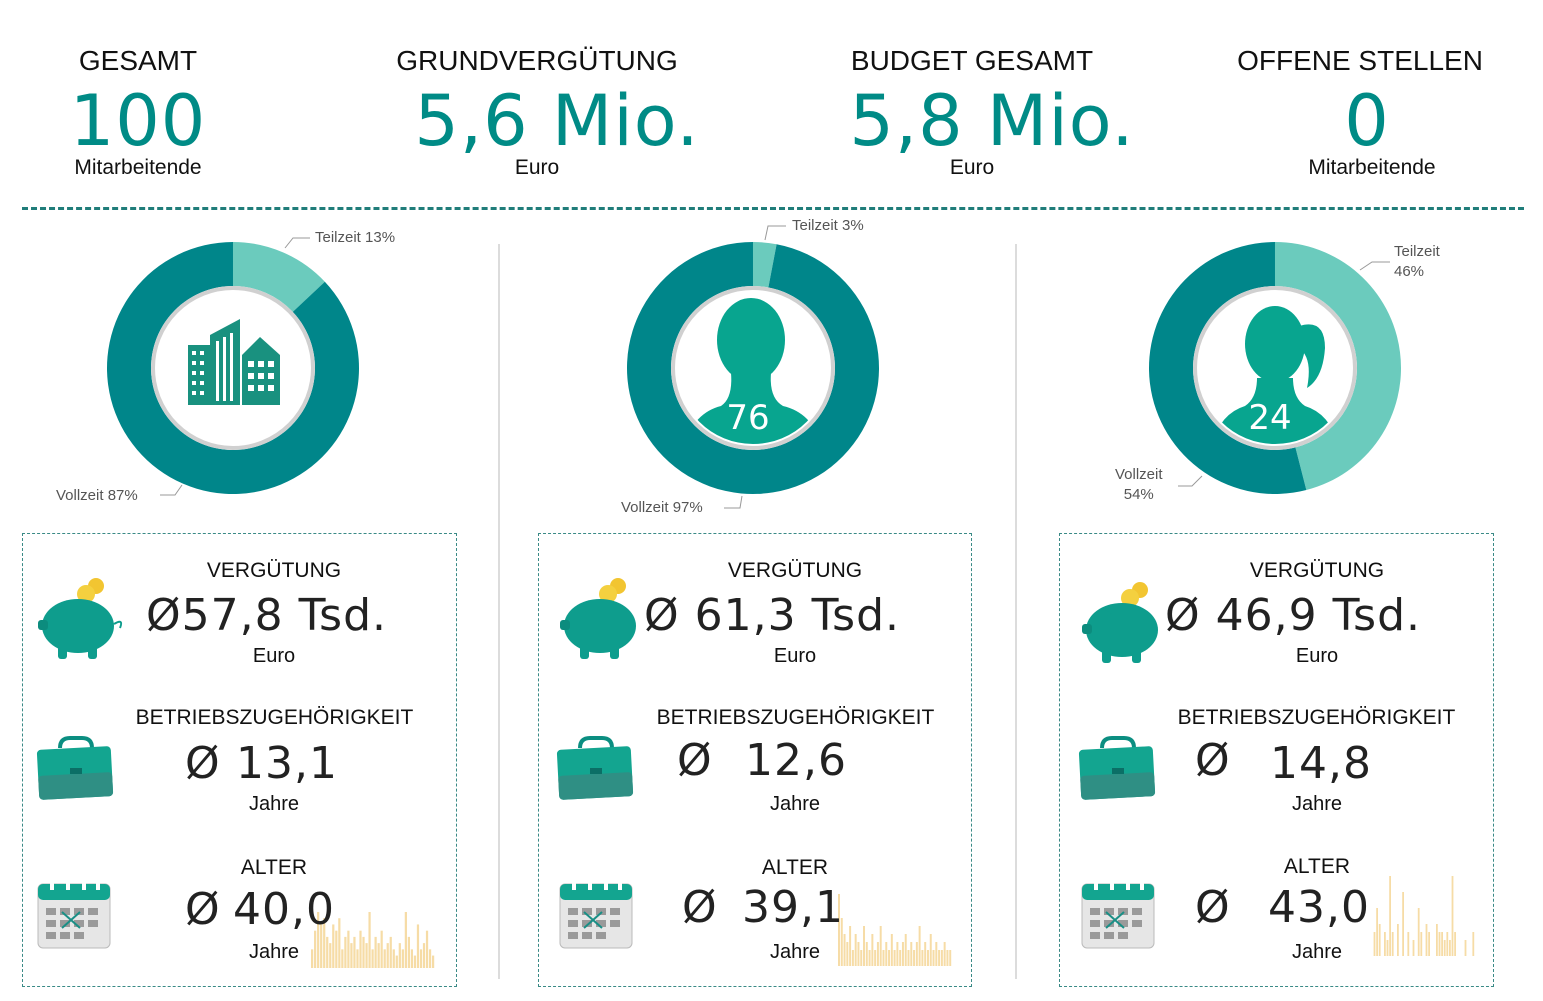 Image resolution: width=1543 pixels, height=1001 pixels. What do you see at coordinates (234, 362) in the screenshot?
I see `buildings-icon` at bounding box center [234, 362].